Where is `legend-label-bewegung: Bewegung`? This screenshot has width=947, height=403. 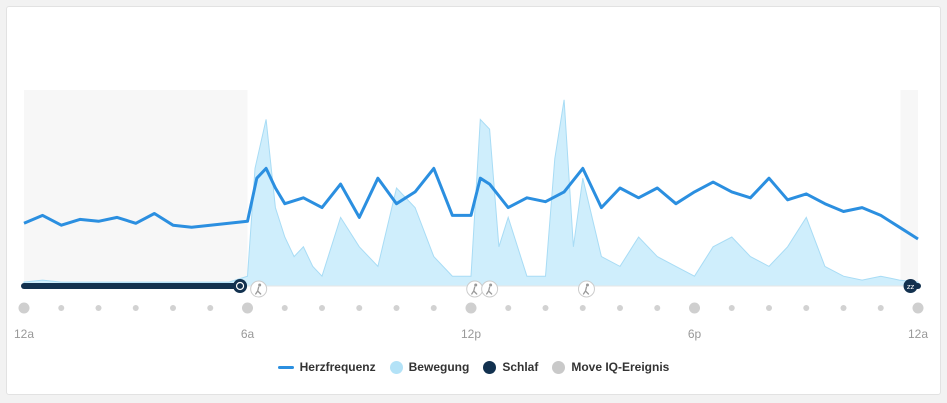 legend-label-bewegung: Bewegung is located at coordinates (439, 367).